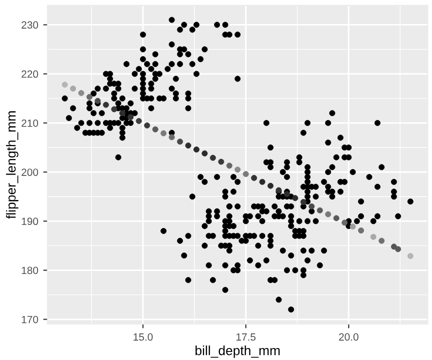 The height and width of the screenshot is (360, 432). Describe the element at coordinates (30, 123) in the screenshot. I see `y-tick-label: 210` at that location.